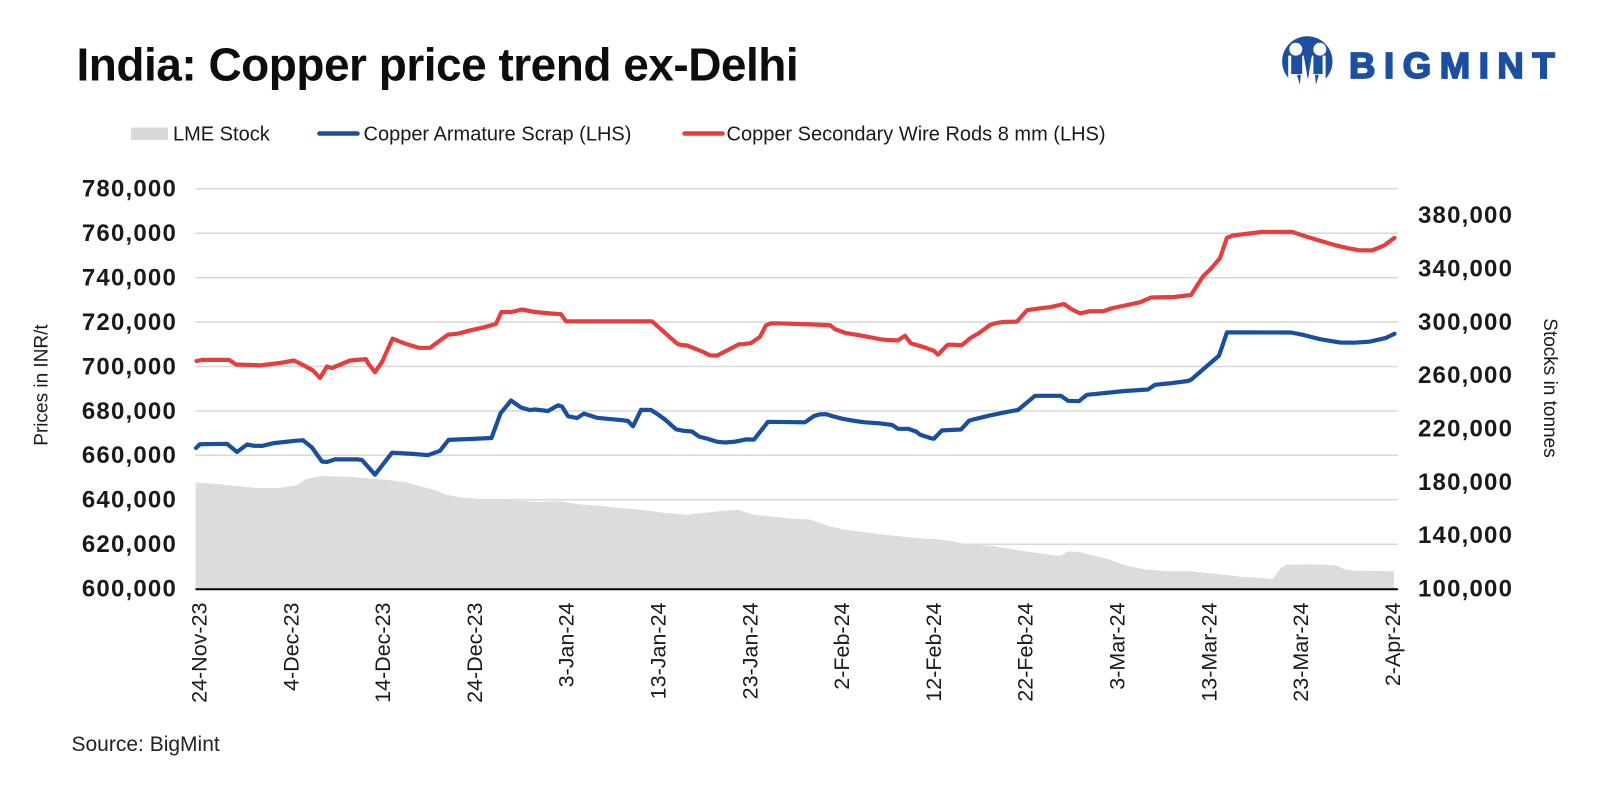 The width and height of the screenshot is (1600, 793). What do you see at coordinates (42, 385) in the screenshot?
I see `svg-text: Prices in INR/t` at bounding box center [42, 385].